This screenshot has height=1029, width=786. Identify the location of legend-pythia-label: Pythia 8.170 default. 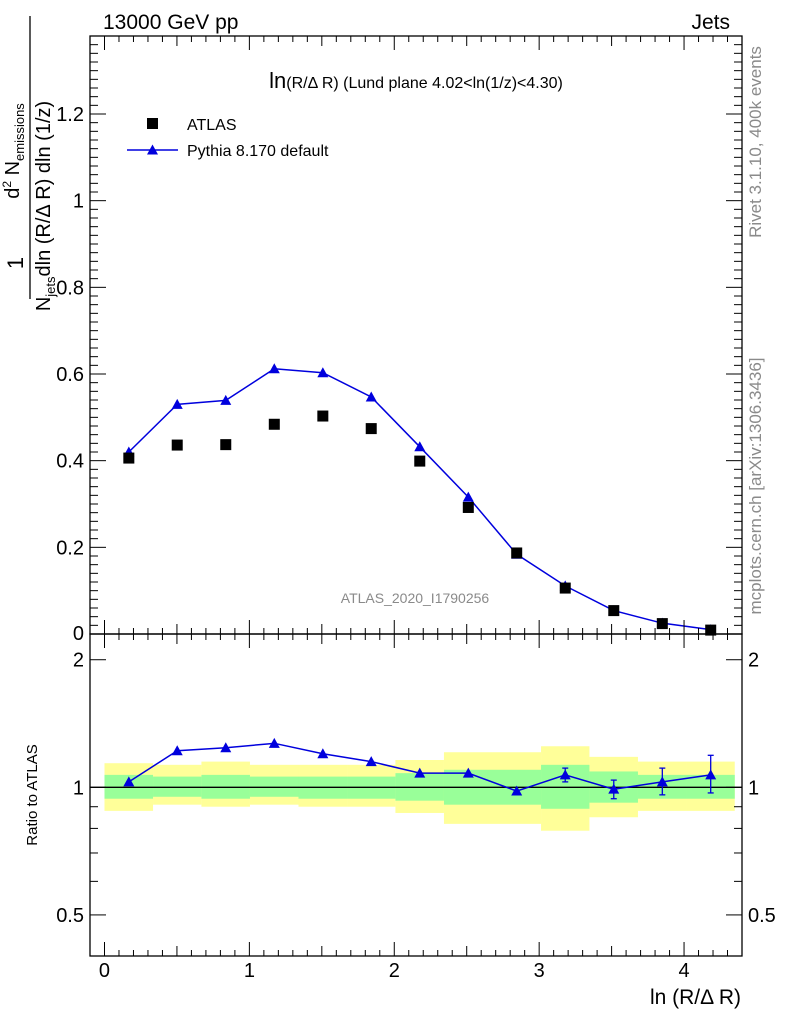
(258, 151).